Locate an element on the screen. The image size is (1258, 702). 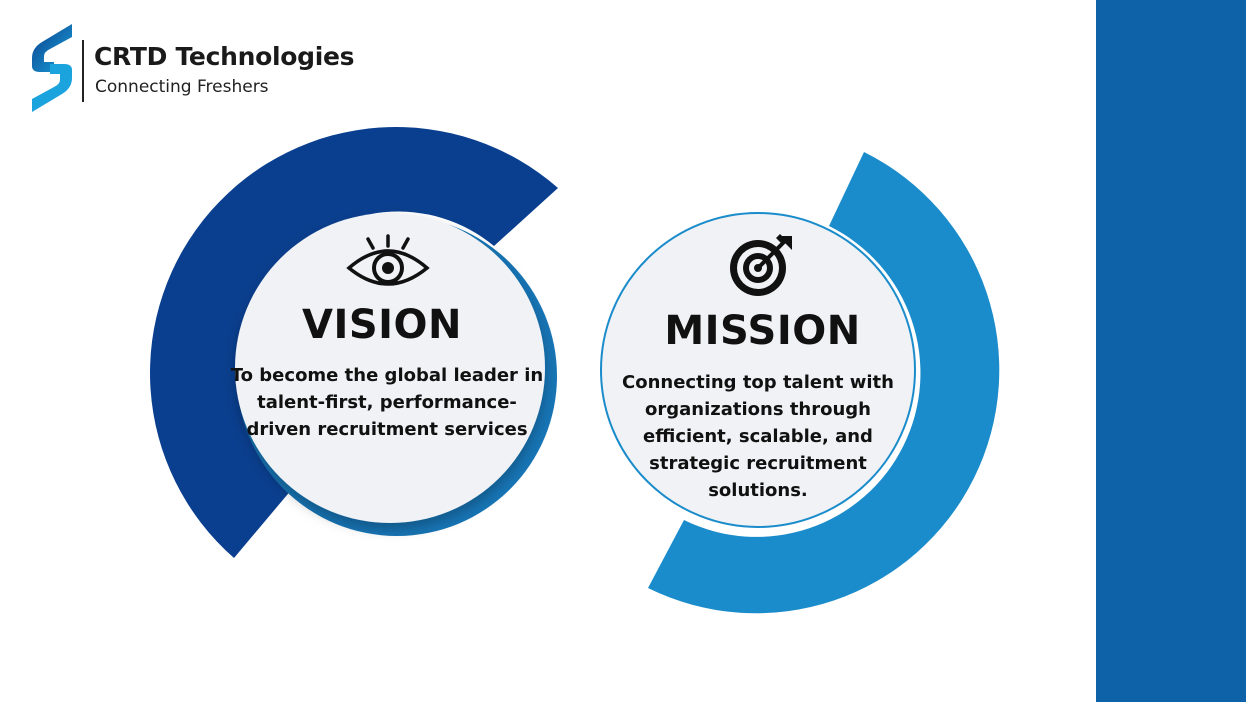
logo-divider is located at coordinates (83, 71).